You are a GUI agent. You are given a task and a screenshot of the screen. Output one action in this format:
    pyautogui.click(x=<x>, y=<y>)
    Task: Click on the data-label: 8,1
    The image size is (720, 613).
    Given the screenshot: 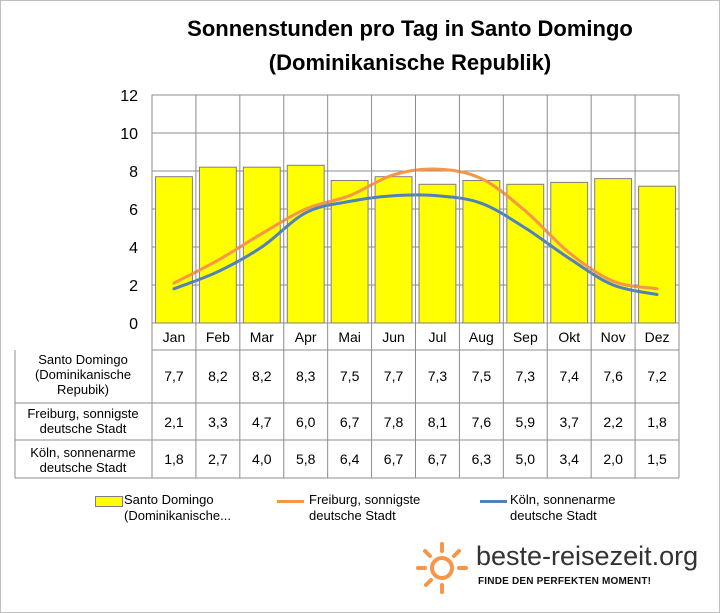 What is the action you would take?
    pyautogui.click(x=438, y=422)
    